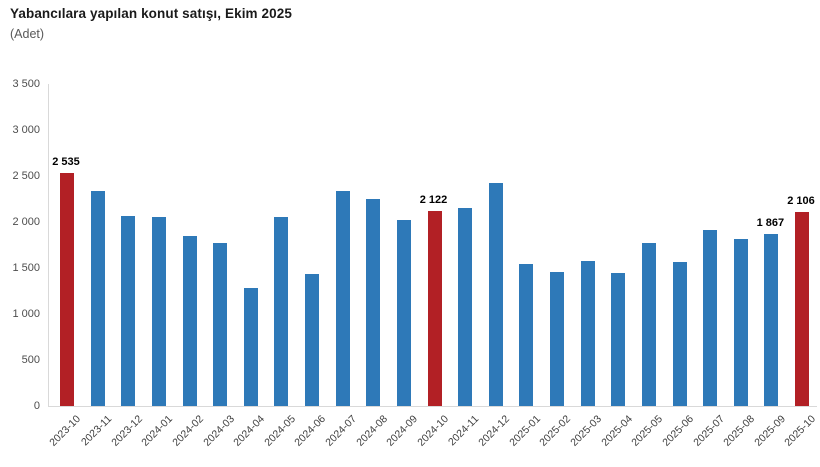 This screenshot has width=820, height=467. Describe the element at coordinates (371, 431) in the screenshot. I see `x-axis-label: 2024-08` at that location.